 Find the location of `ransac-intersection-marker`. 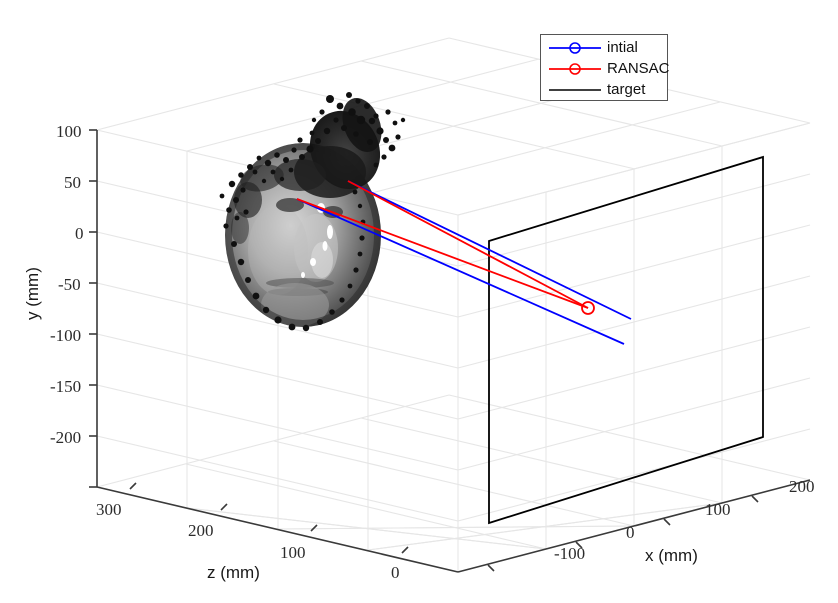

ransac-intersection-marker is located at coordinates (588, 308).